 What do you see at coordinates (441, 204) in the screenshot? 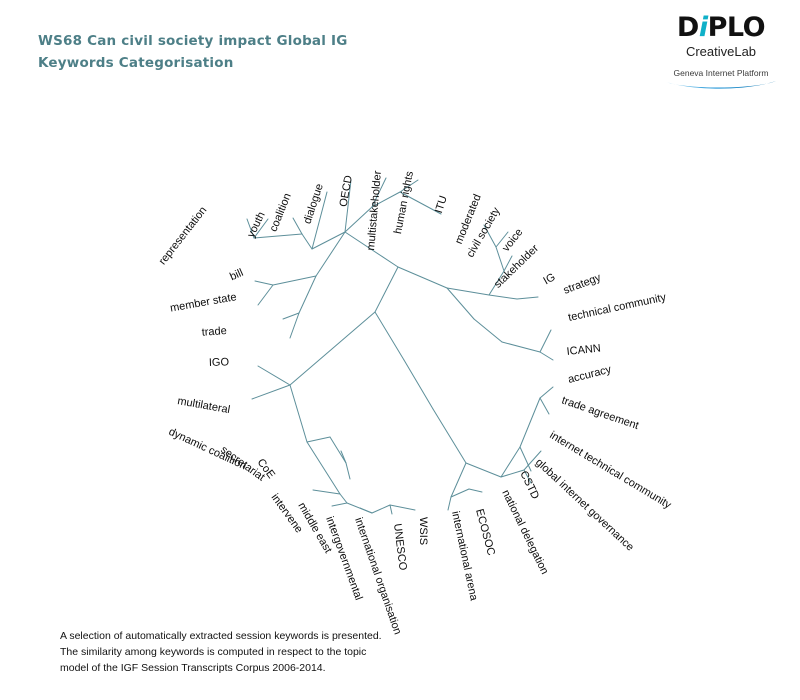
I see `tree-leaf-label: ITU` at bounding box center [441, 204].